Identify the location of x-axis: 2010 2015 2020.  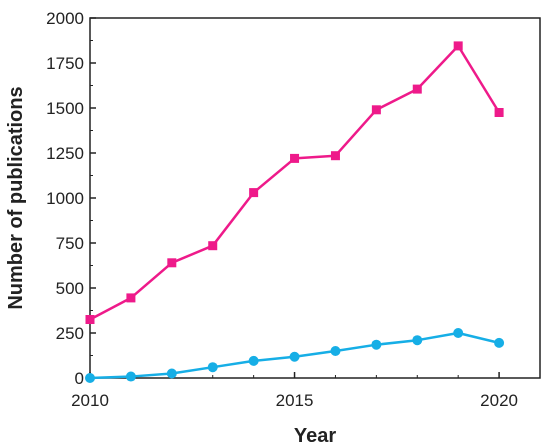
(306, 391).